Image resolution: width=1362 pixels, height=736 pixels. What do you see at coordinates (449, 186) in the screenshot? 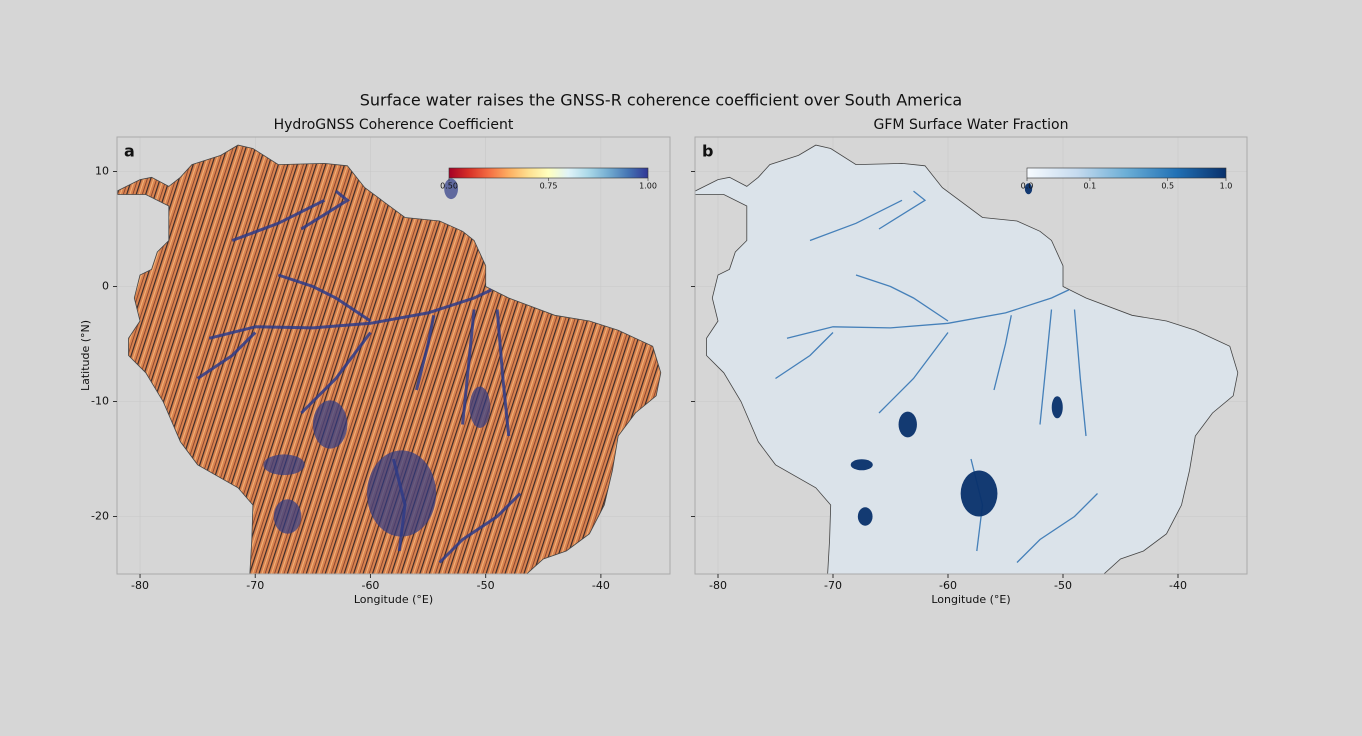
I see `colorbar-tick-label: 0.50` at bounding box center [449, 186].